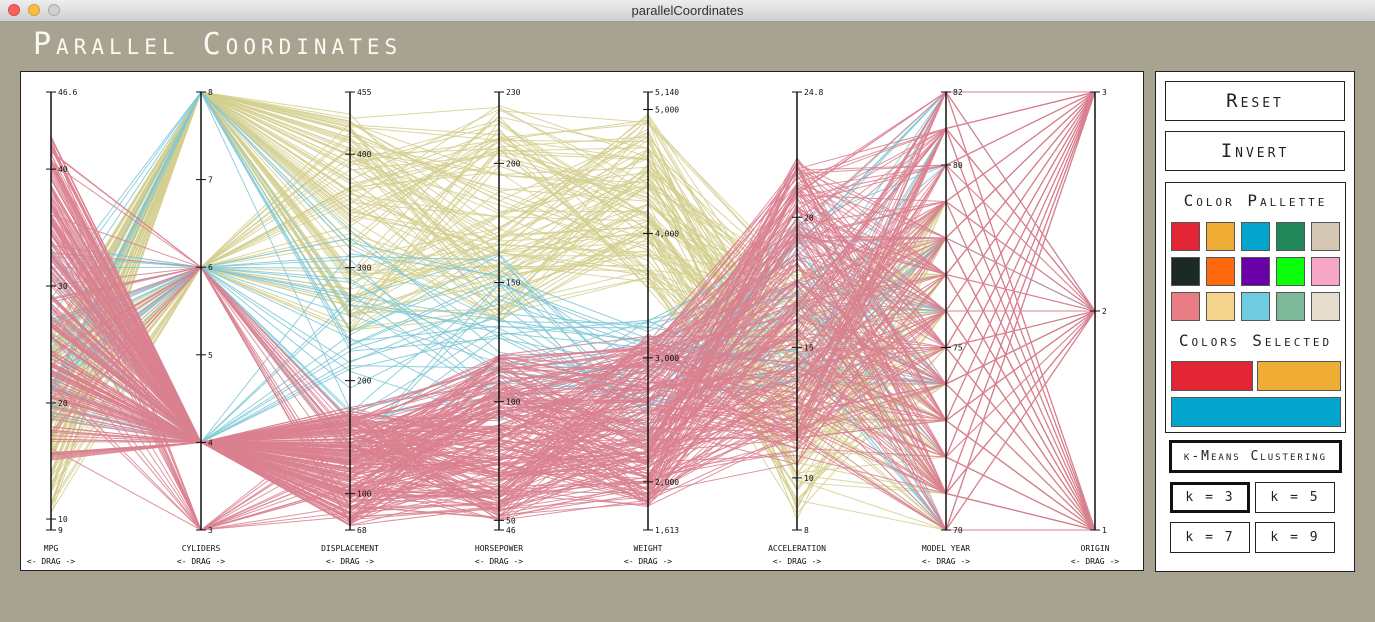 Image resolution: width=1375 pixels, height=622 pixels. I want to click on tick-label: 20, so click(63, 403).